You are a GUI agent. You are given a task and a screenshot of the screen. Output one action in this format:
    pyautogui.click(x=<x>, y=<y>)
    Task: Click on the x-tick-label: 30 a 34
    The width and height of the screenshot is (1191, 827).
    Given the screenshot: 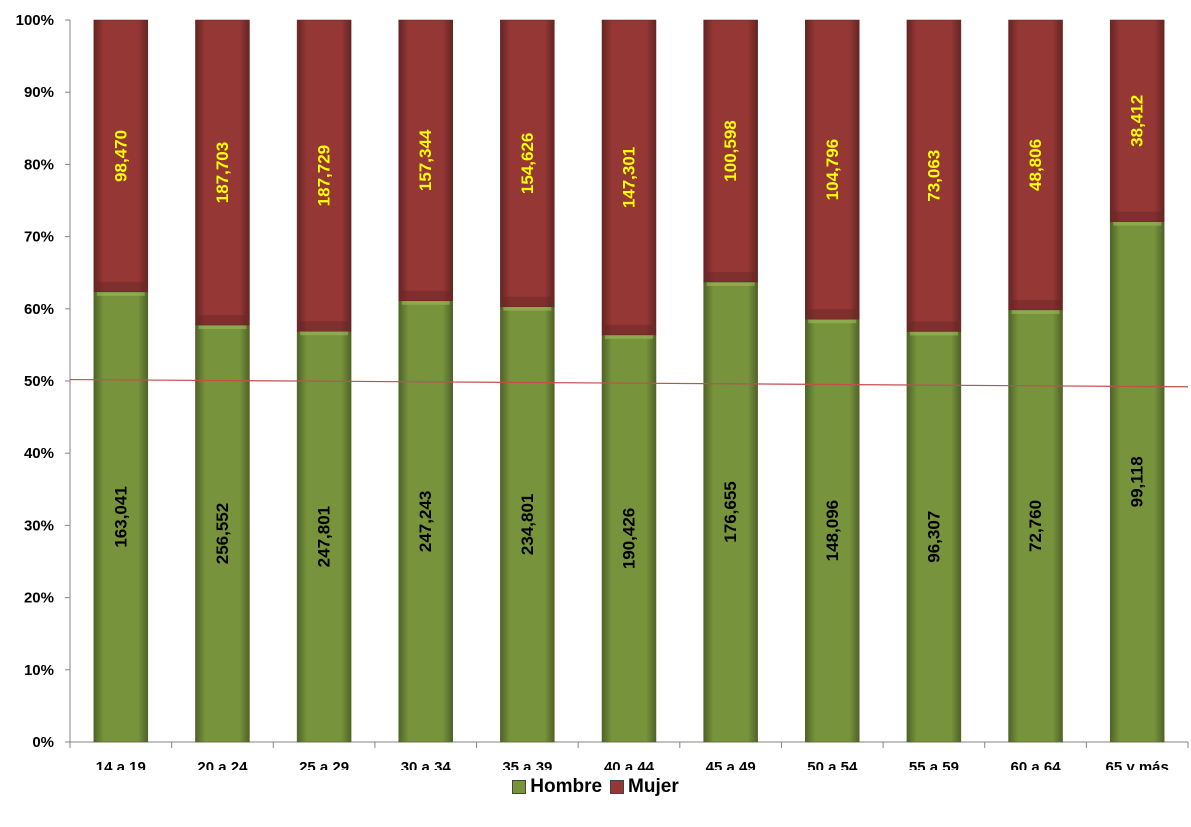 What is the action you would take?
    pyautogui.click(x=426, y=764)
    